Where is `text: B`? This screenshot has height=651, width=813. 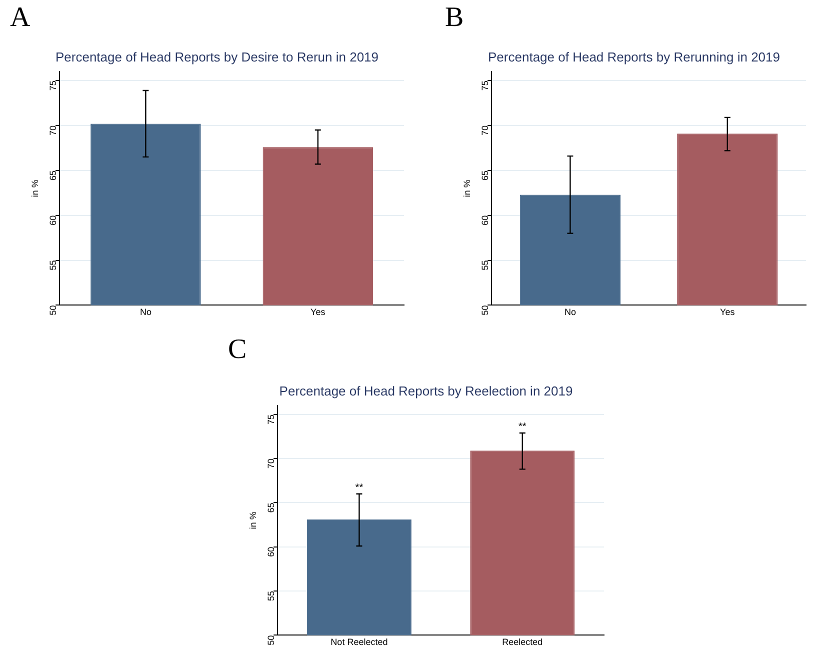 text: B is located at coordinates (454, 18).